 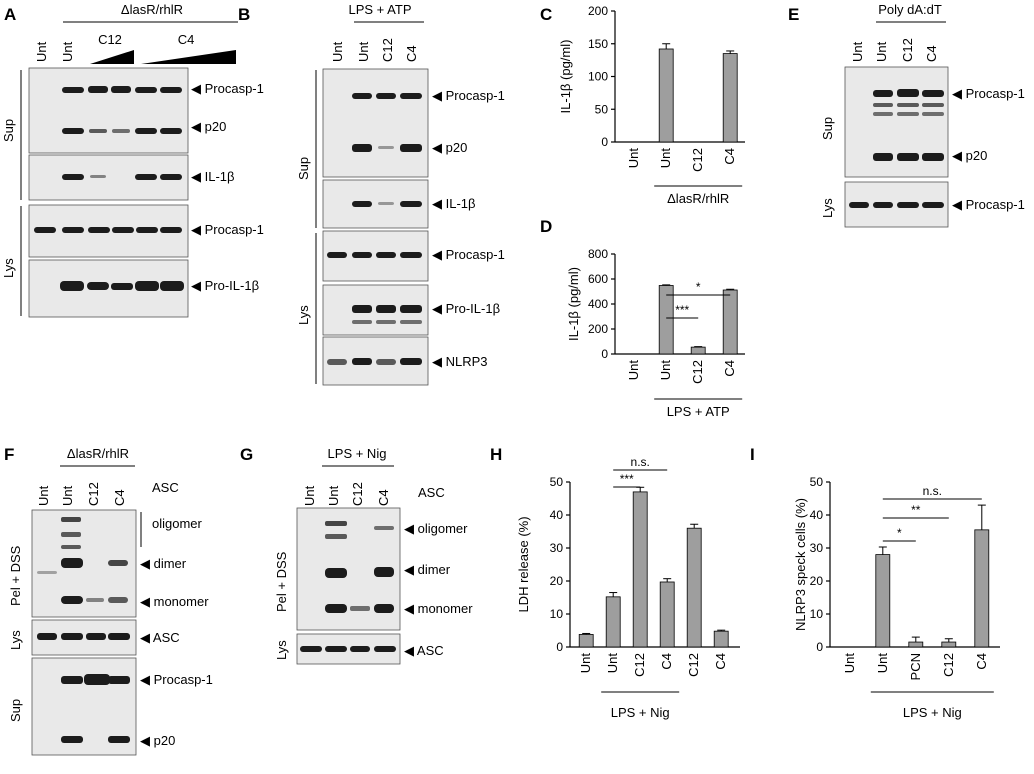 I want to click on panel-b-header: LPS + ATP, so click(x=380, y=9).